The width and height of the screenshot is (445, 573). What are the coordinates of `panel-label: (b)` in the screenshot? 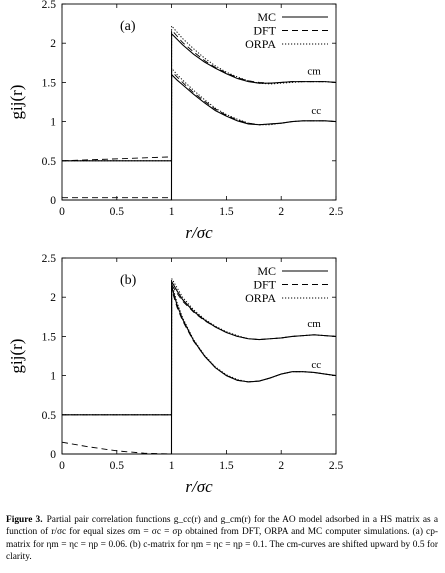 It's located at (128, 280).